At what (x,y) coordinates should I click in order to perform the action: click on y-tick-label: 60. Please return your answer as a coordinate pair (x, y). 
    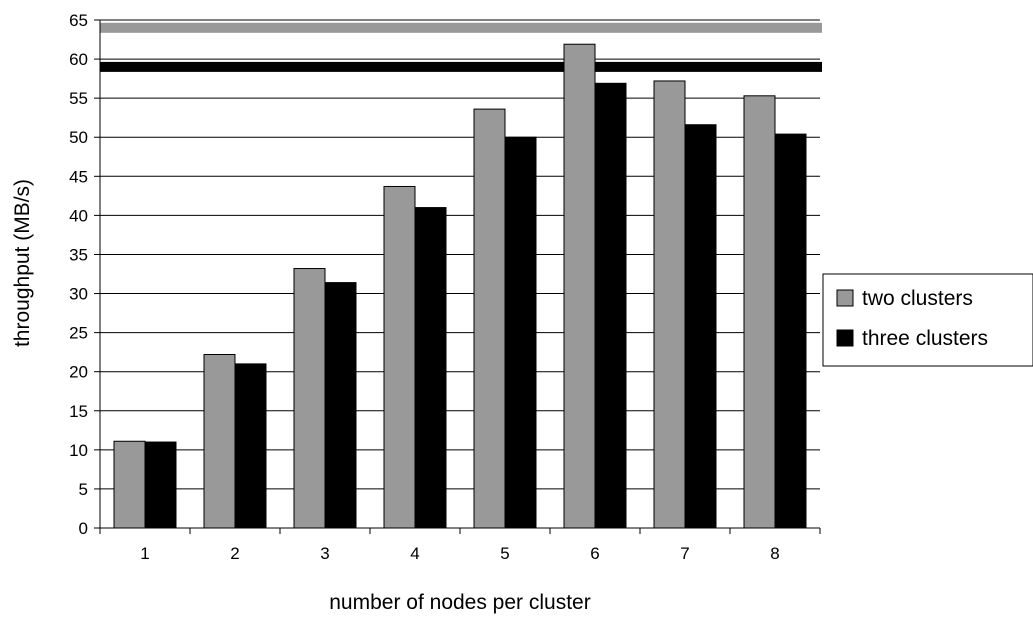
    Looking at the image, I should click on (78, 59).